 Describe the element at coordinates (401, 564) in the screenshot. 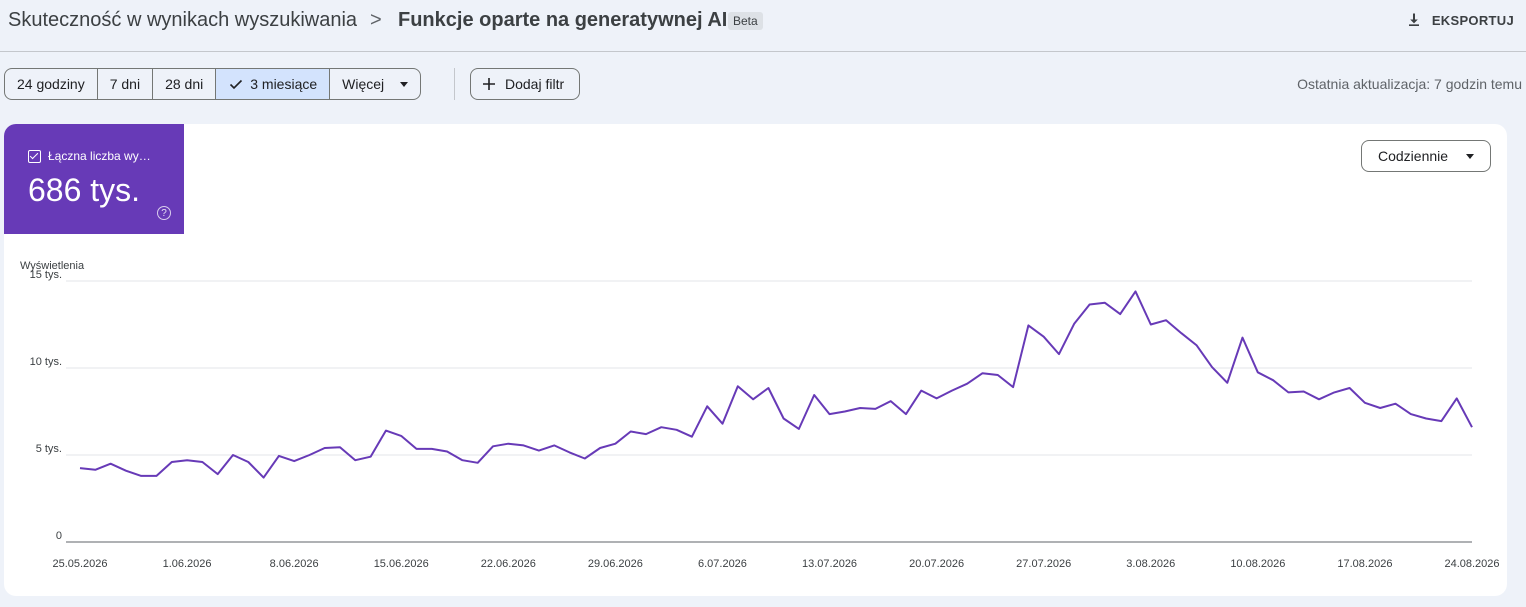

I see `x-tick-label: 15.06.2026` at that location.